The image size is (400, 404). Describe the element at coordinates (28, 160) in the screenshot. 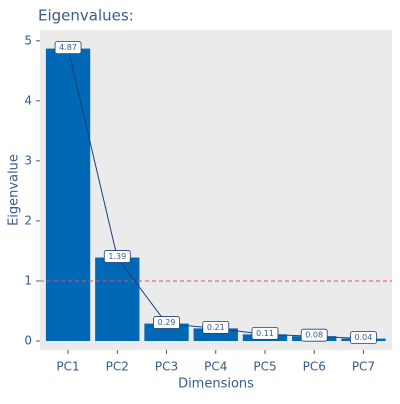

I see `y-tick-label: 3` at that location.